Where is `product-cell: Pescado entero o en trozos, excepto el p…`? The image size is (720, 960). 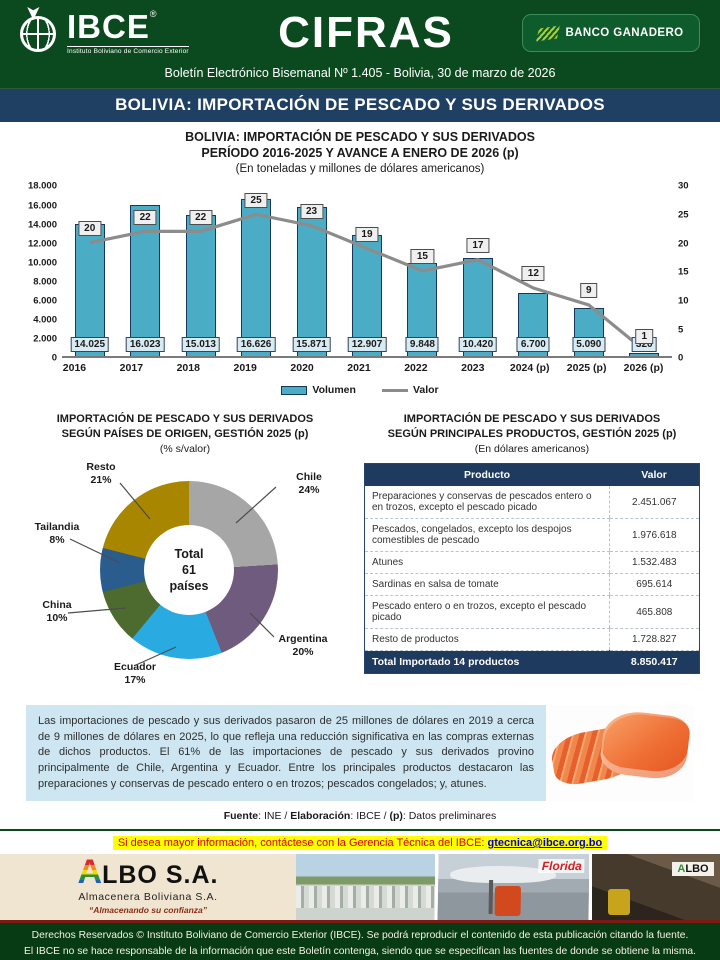 product-cell: Pescado entero o en trozos, excepto el p… is located at coordinates (487, 612).